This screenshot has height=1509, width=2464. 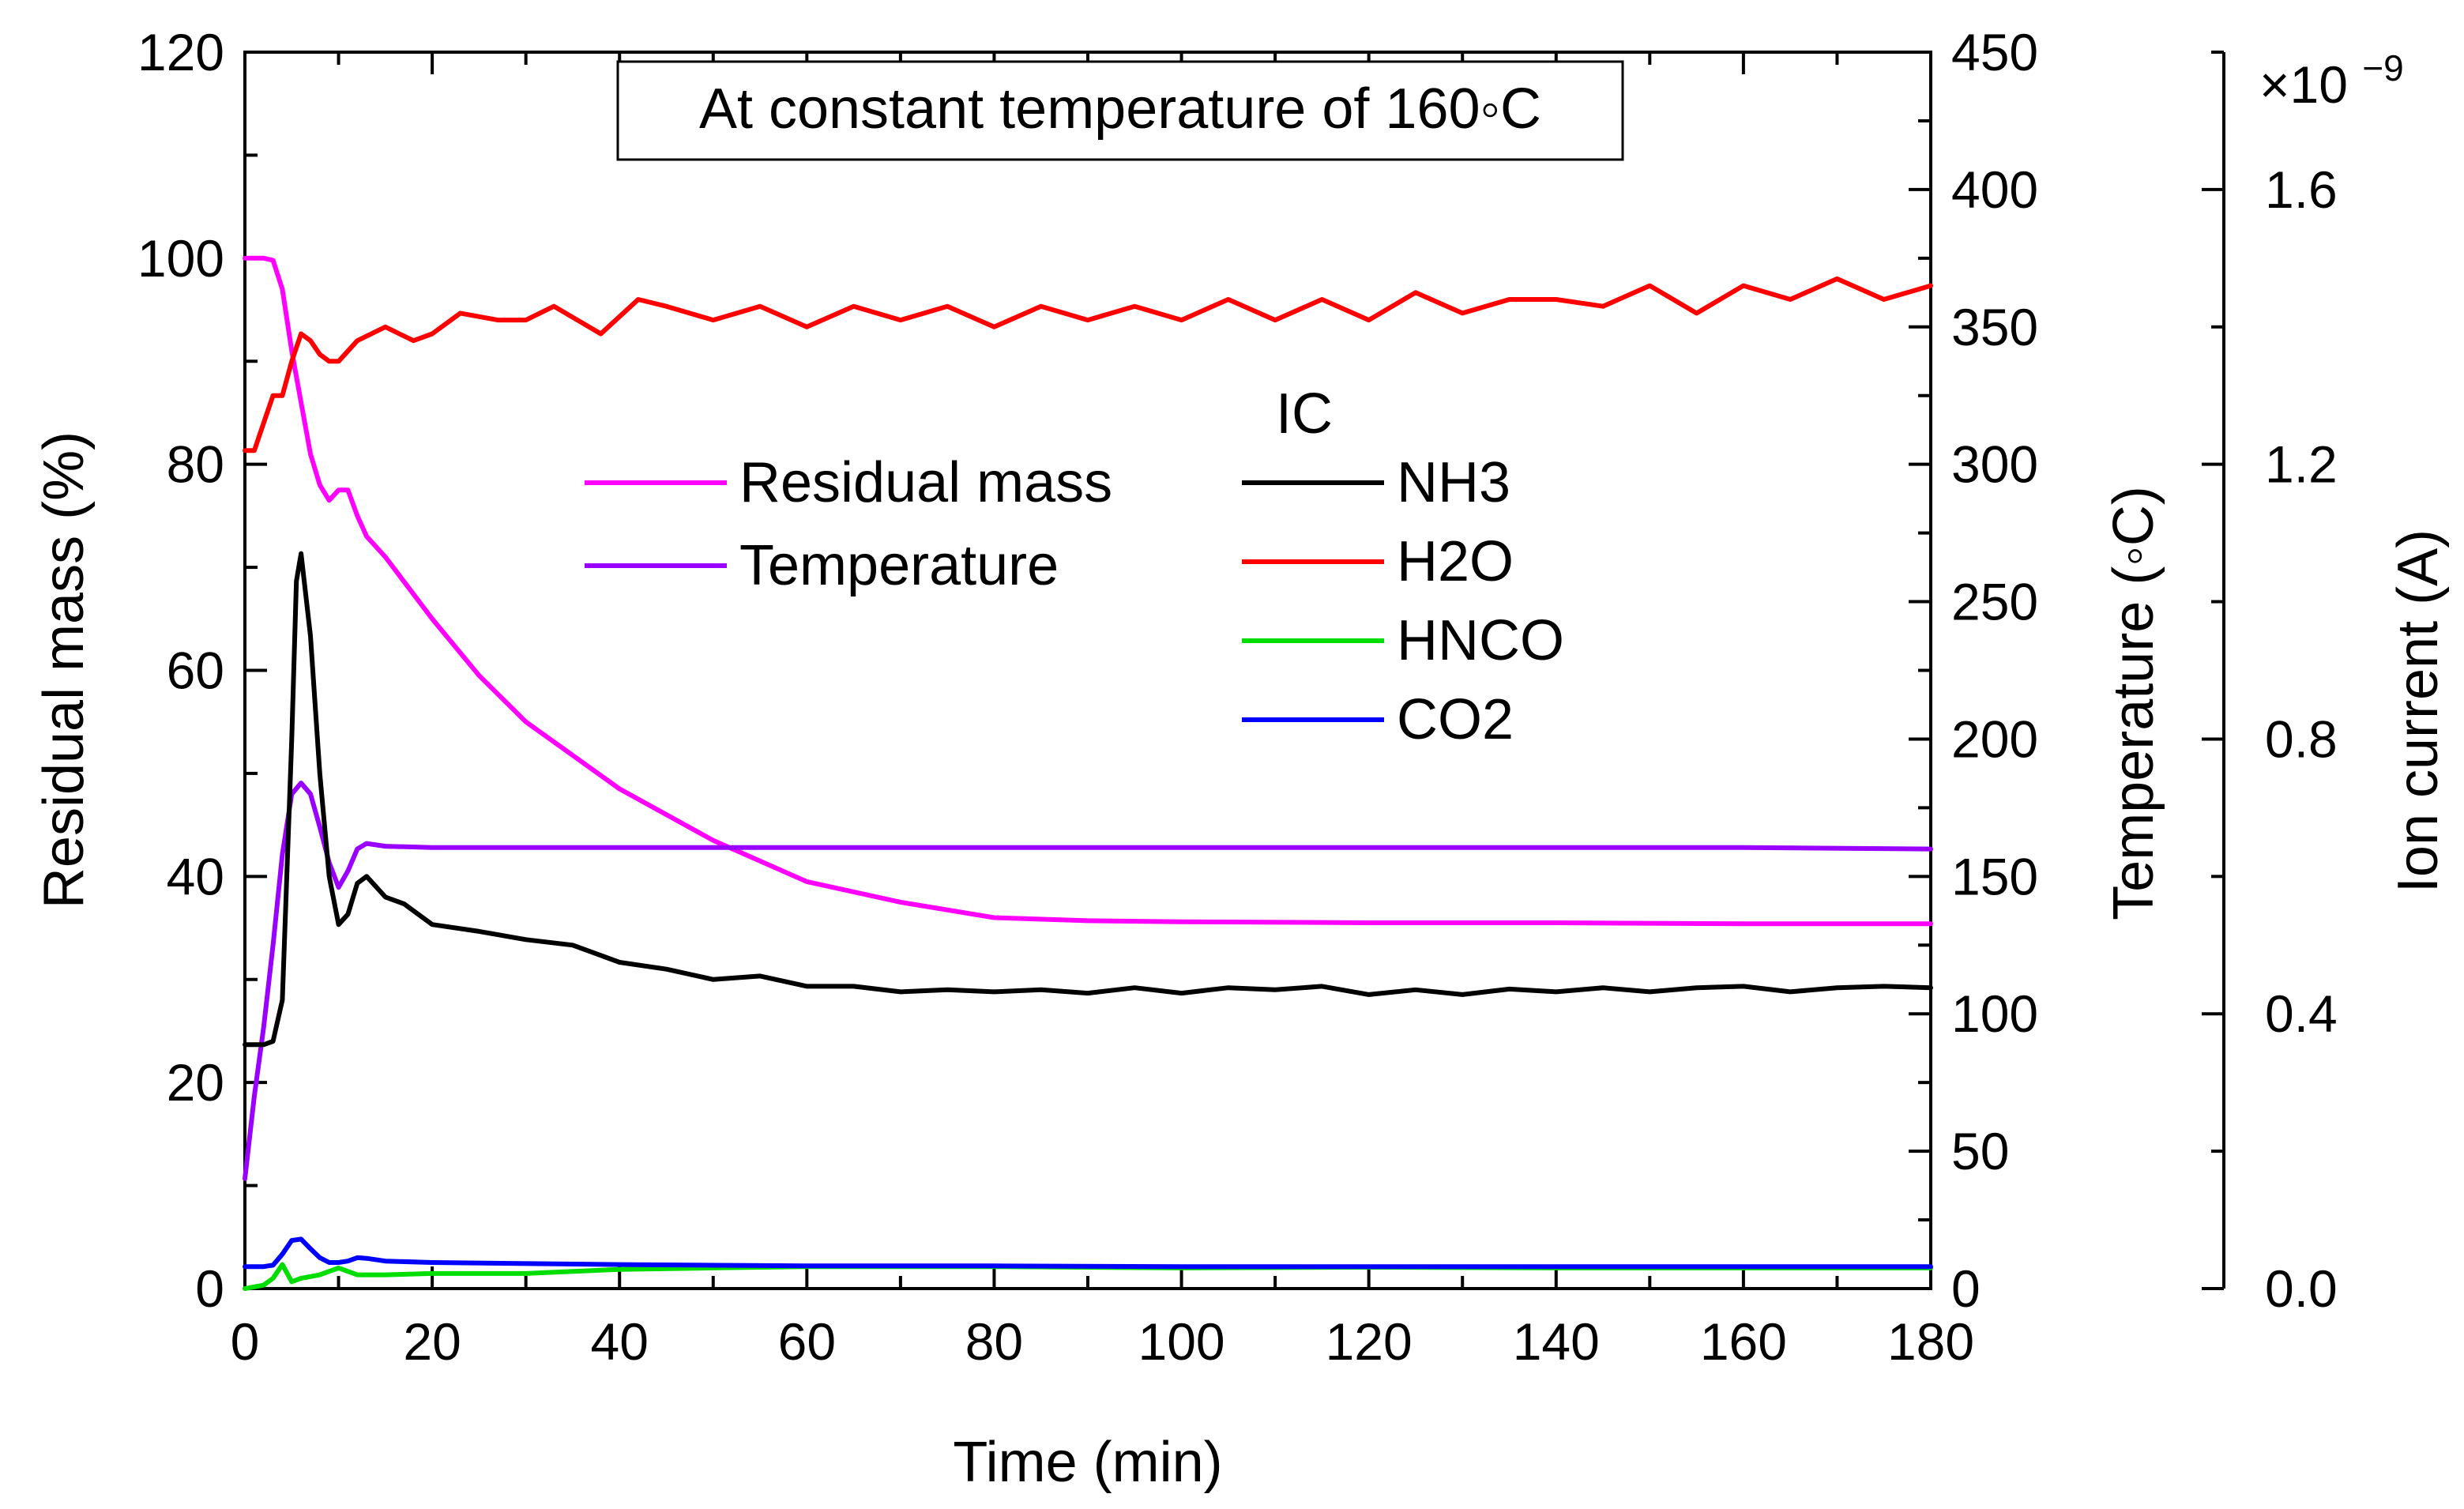 I want to click on ion-current-tick-label: 0.8, so click(x=2301, y=738).